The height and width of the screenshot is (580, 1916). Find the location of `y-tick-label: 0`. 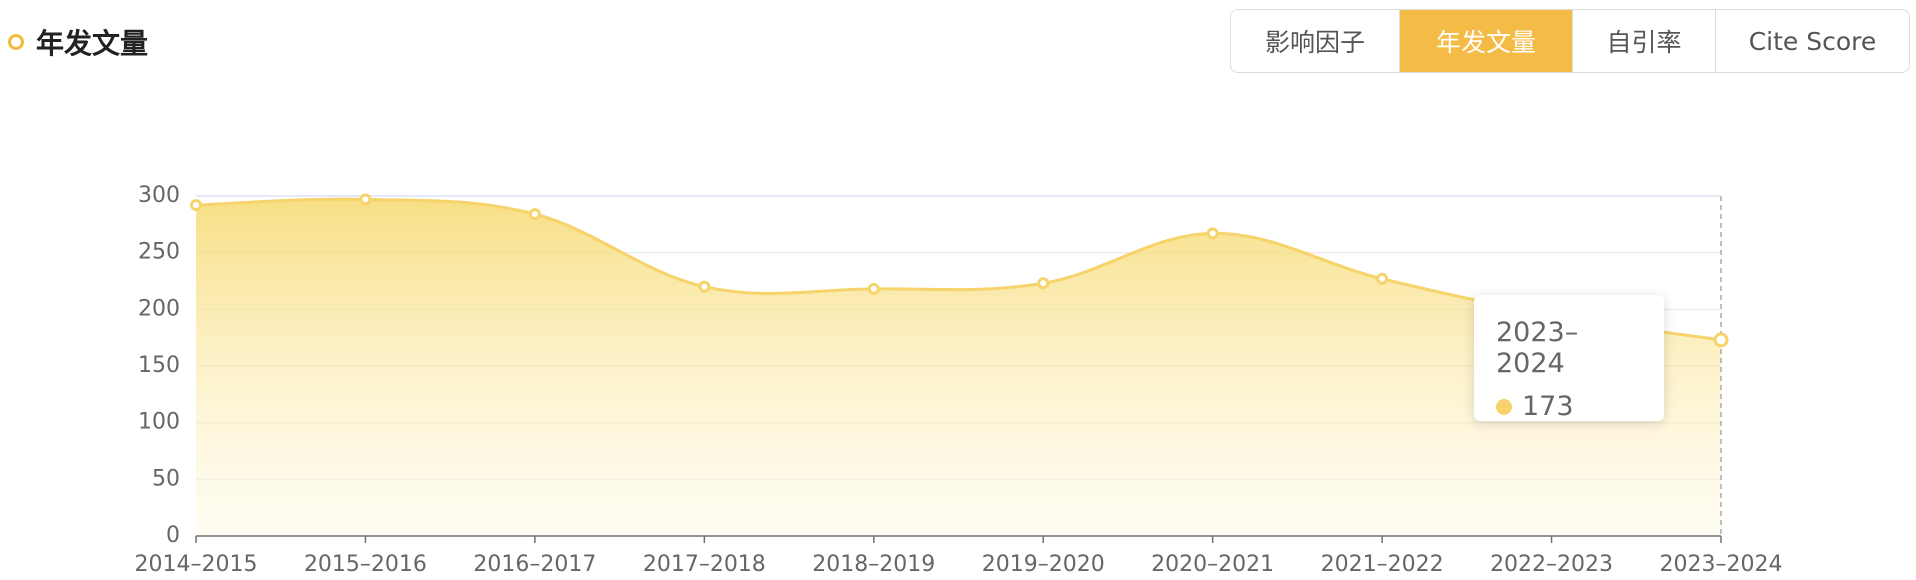

y-tick-label: 0 is located at coordinates (173, 535).